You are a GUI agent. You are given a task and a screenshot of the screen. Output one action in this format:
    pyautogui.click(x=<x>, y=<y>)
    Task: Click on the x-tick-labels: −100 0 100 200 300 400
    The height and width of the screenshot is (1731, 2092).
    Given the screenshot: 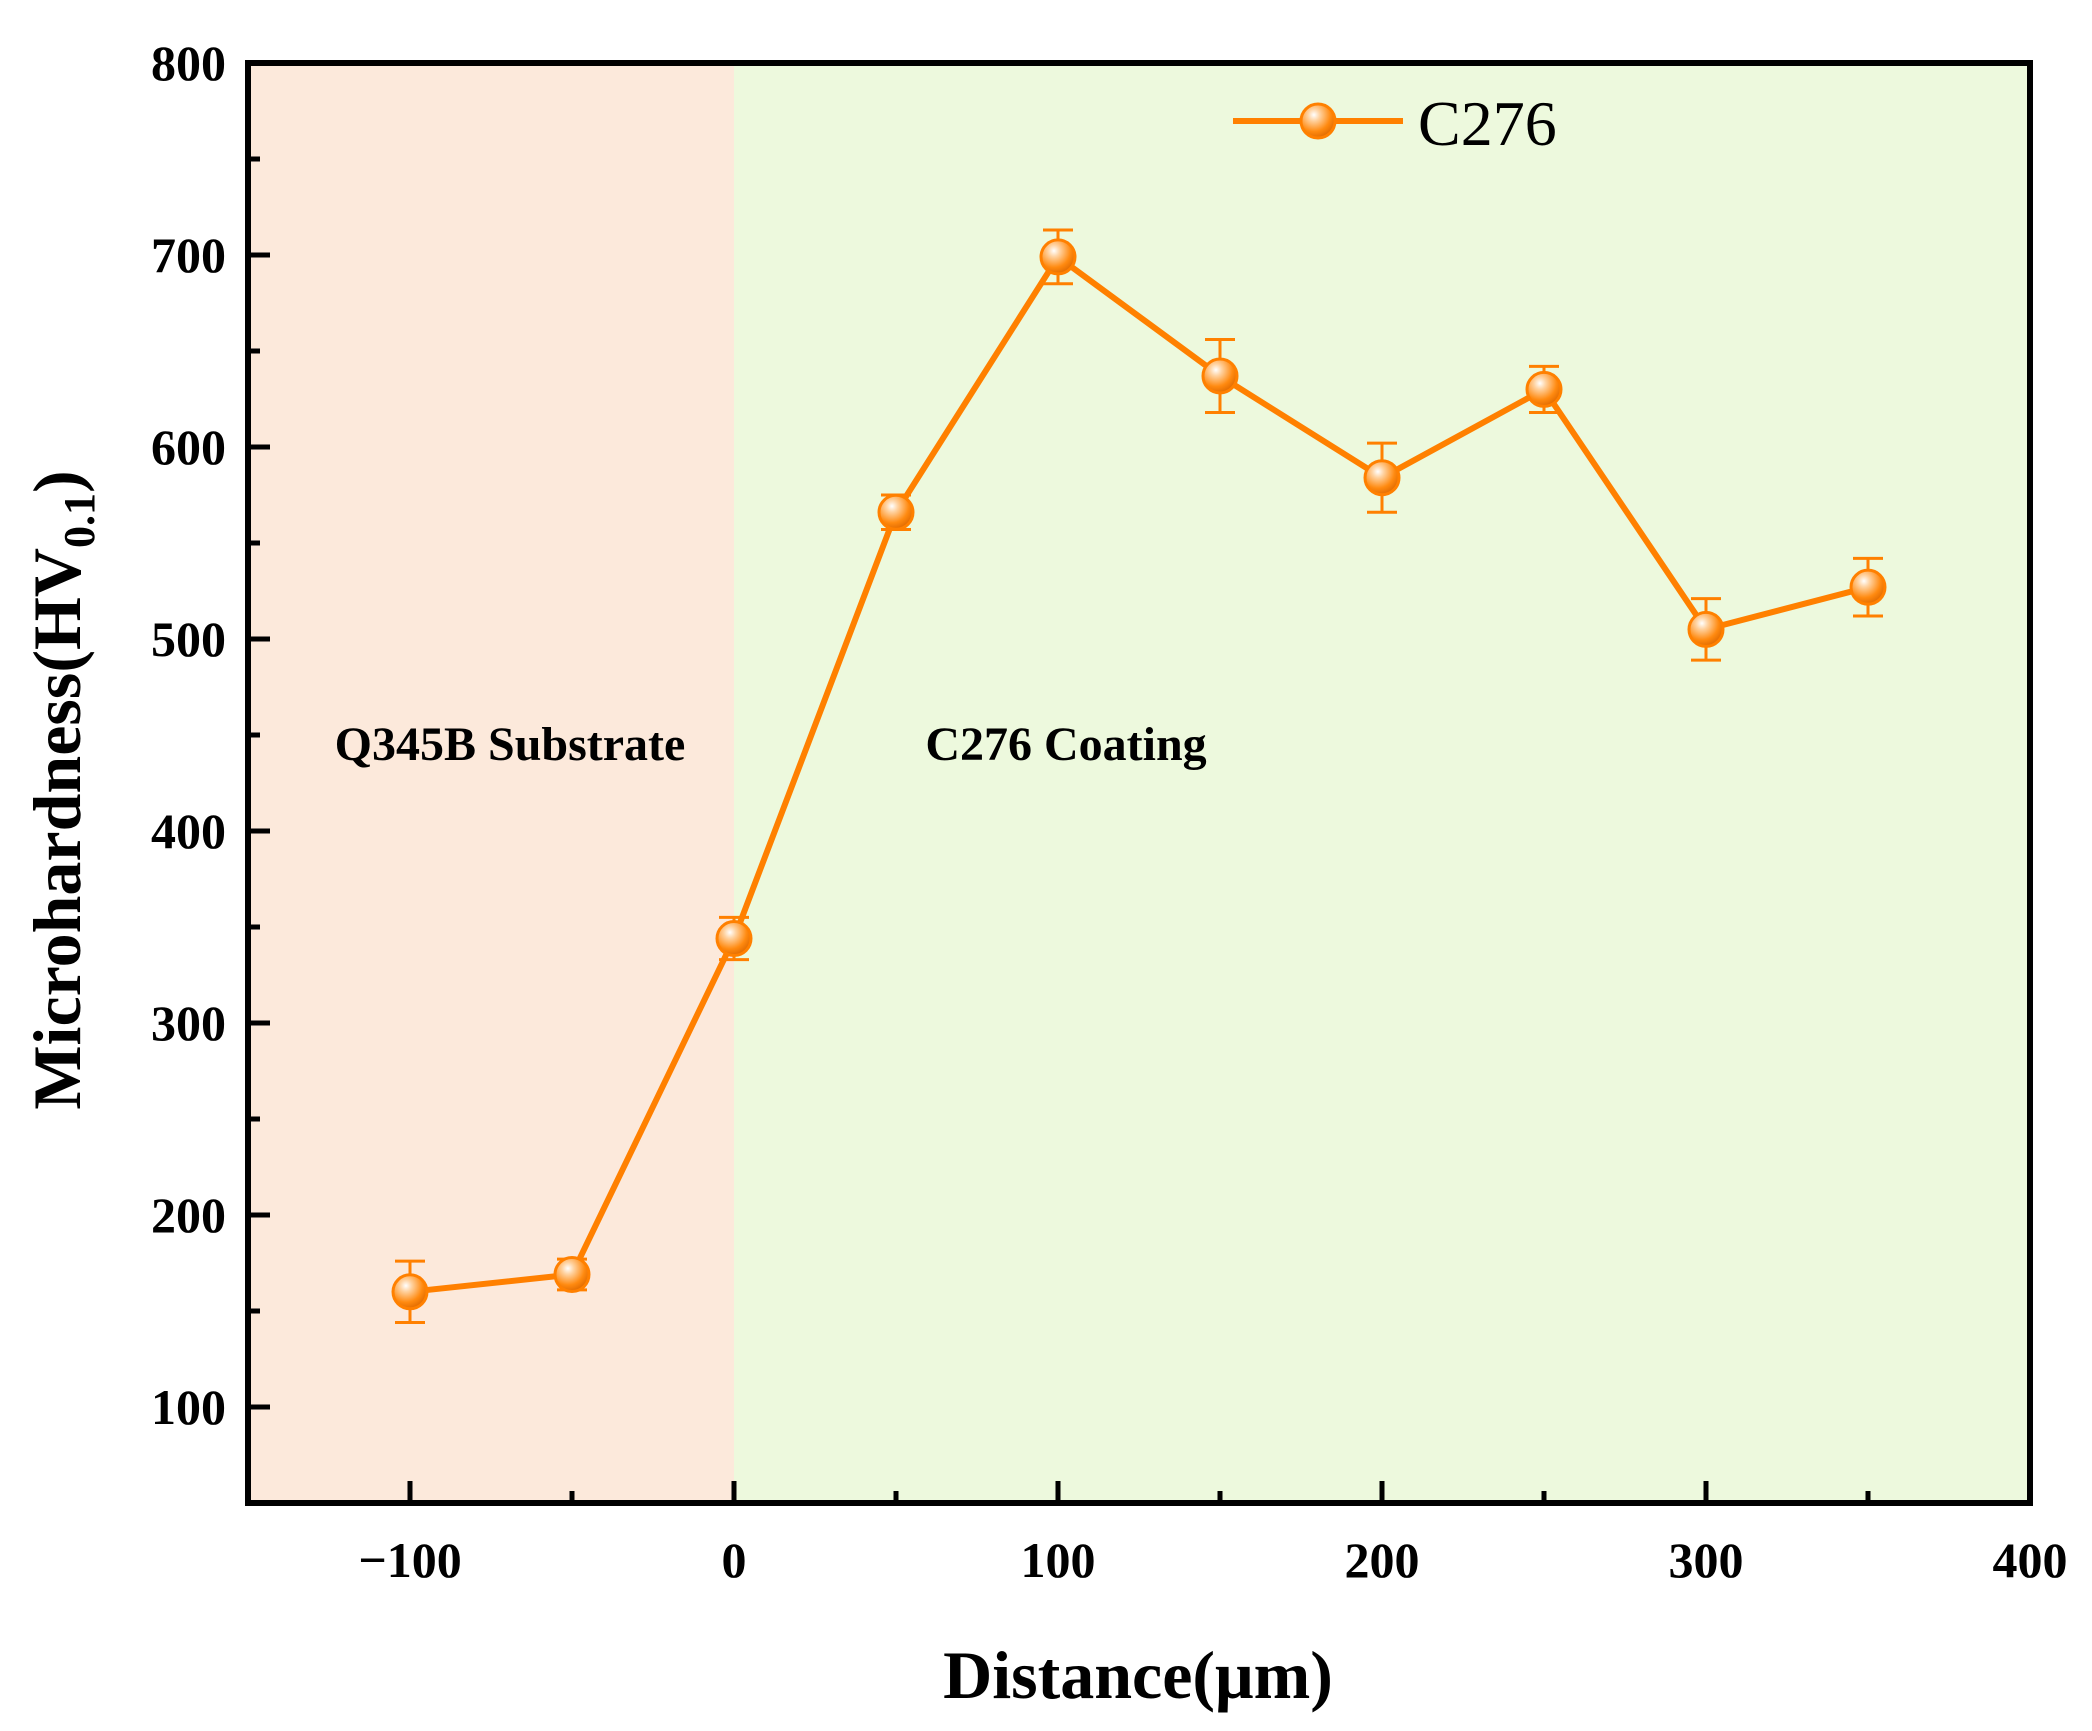 What is the action you would take?
    pyautogui.click(x=1212, y=1560)
    